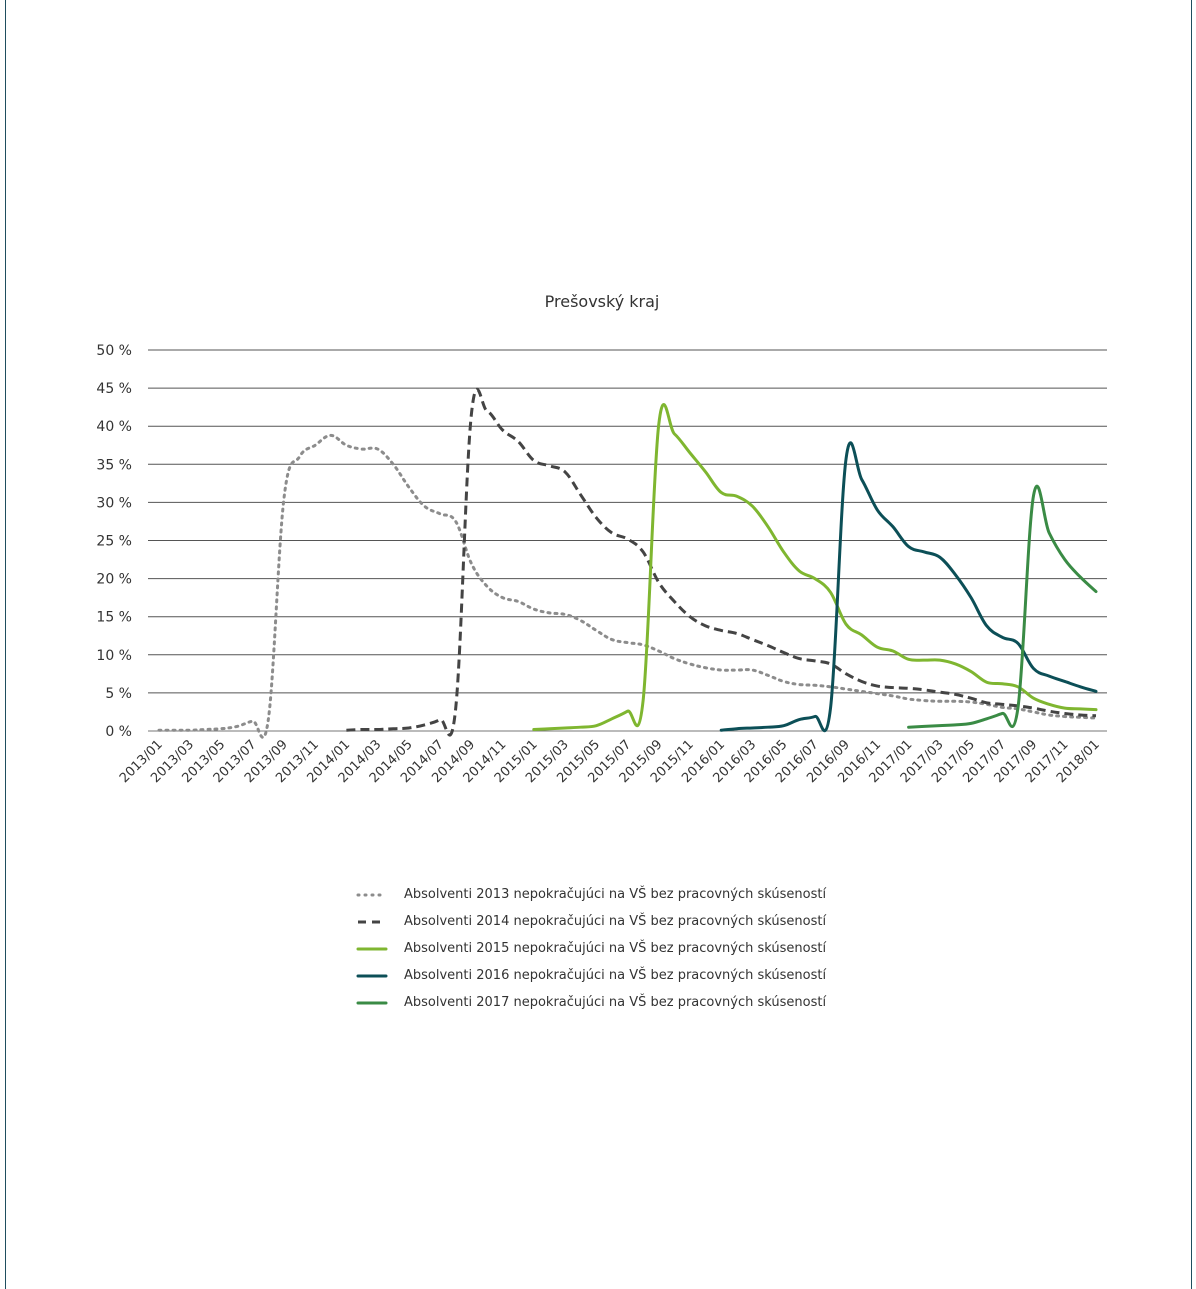 This screenshot has width=1196, height=1289. Describe the element at coordinates (118, 732) in the screenshot. I see `y-tick-label: 0 %` at that location.